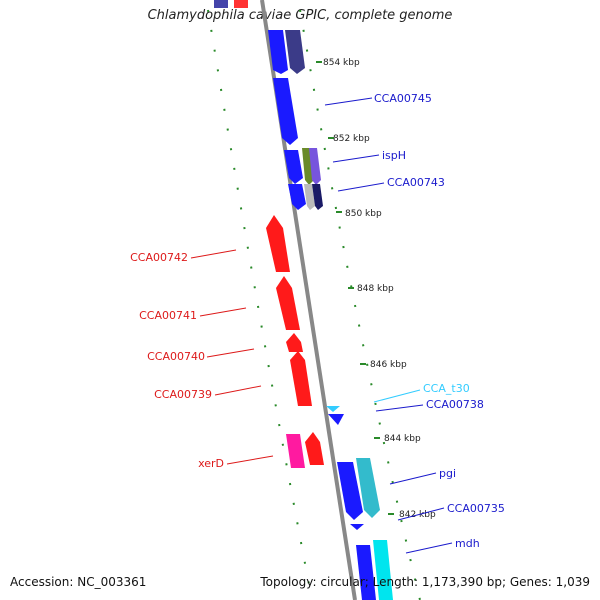  I want to click on scale-tick-label: 850 kbp, so click(363, 214).